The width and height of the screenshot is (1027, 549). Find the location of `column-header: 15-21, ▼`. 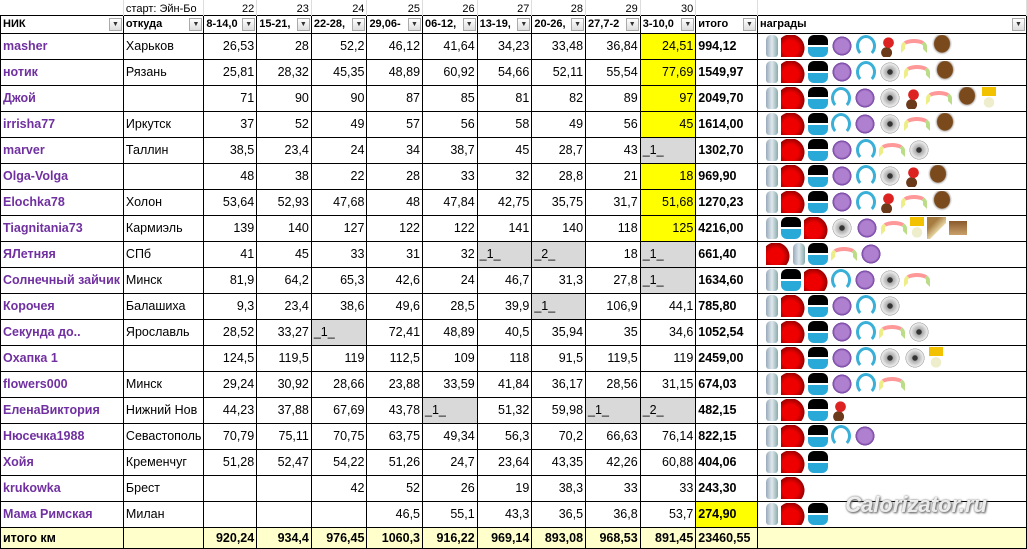

column-header: 15-21, ▼ is located at coordinates (284, 24).